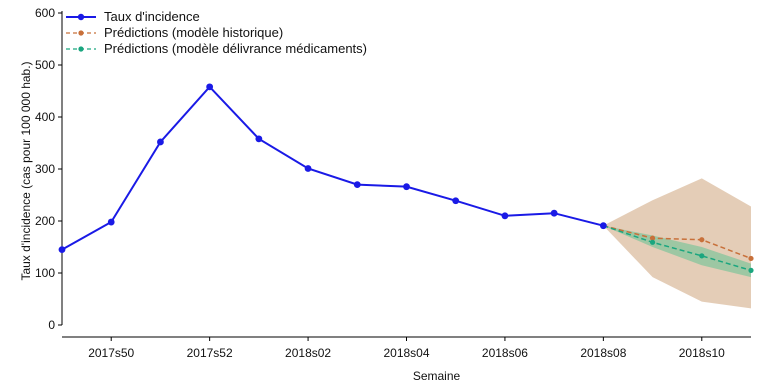  What do you see at coordinates (702, 353) in the screenshot?
I see `x-tick-label: 2018s10` at bounding box center [702, 353].